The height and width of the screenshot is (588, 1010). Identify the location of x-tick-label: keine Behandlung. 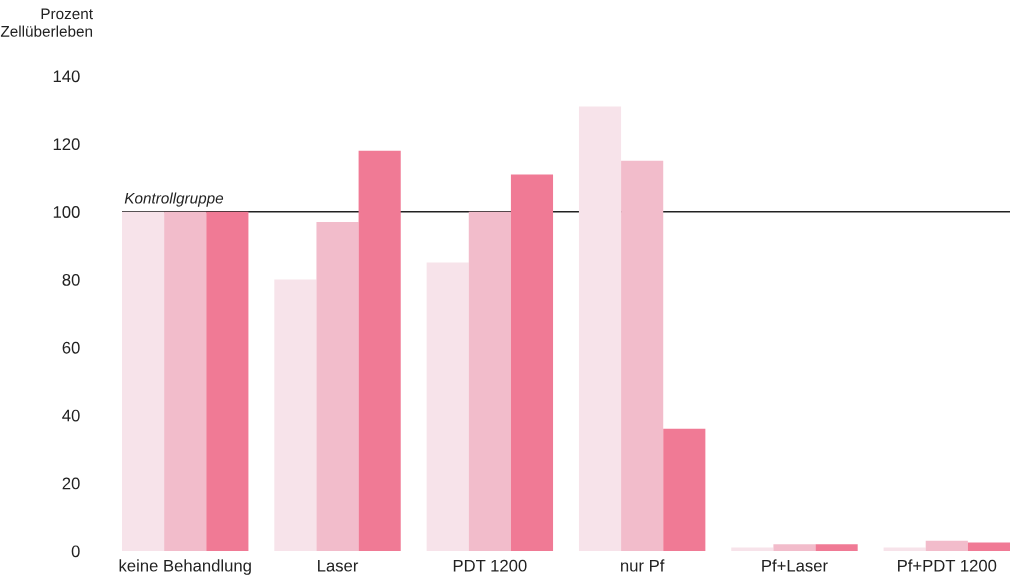
(185, 567).